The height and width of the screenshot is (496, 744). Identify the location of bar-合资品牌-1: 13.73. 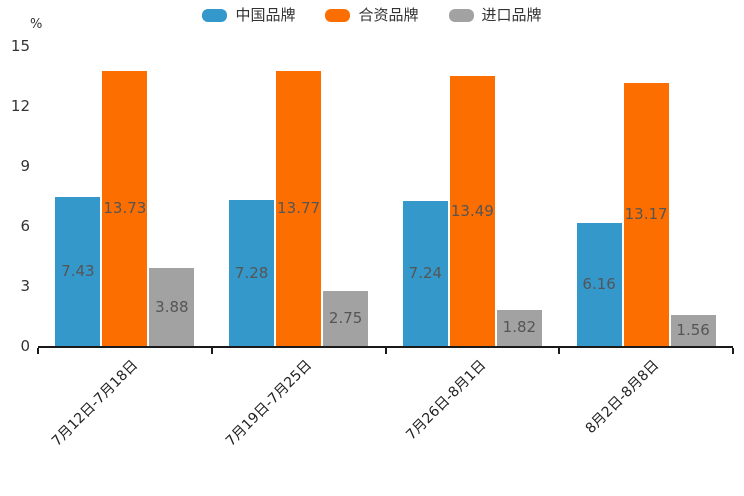
(125, 208).